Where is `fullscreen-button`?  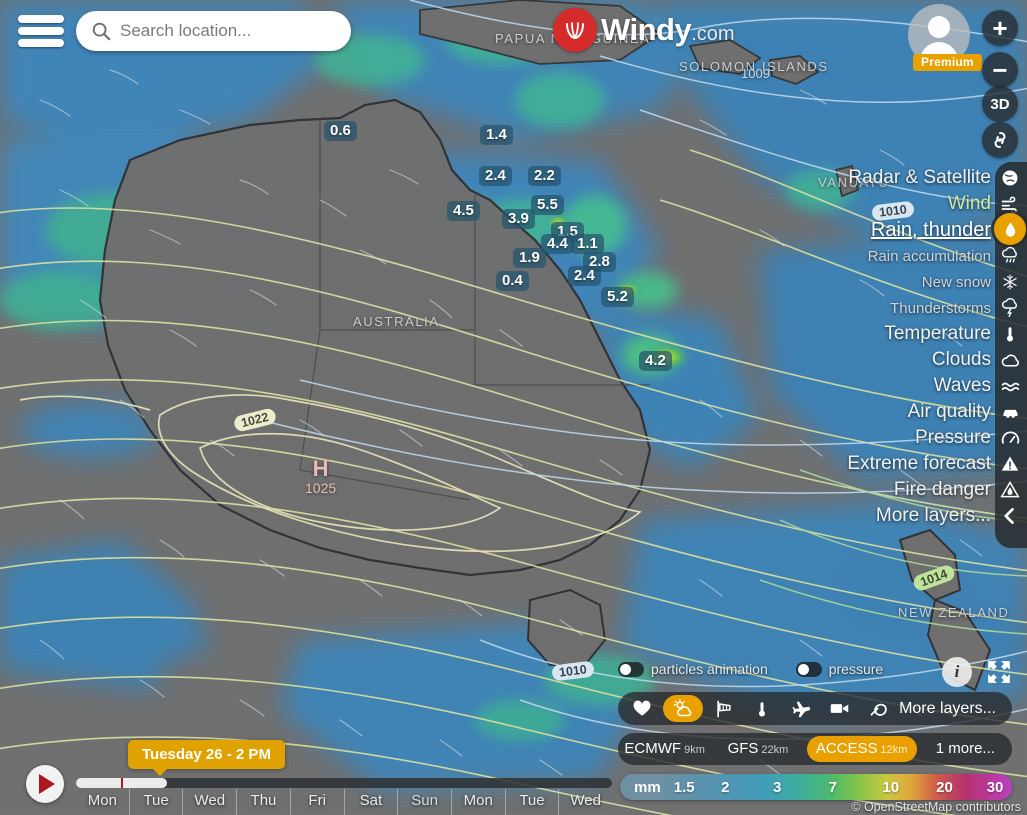
fullscreen-button is located at coordinates (999, 672).